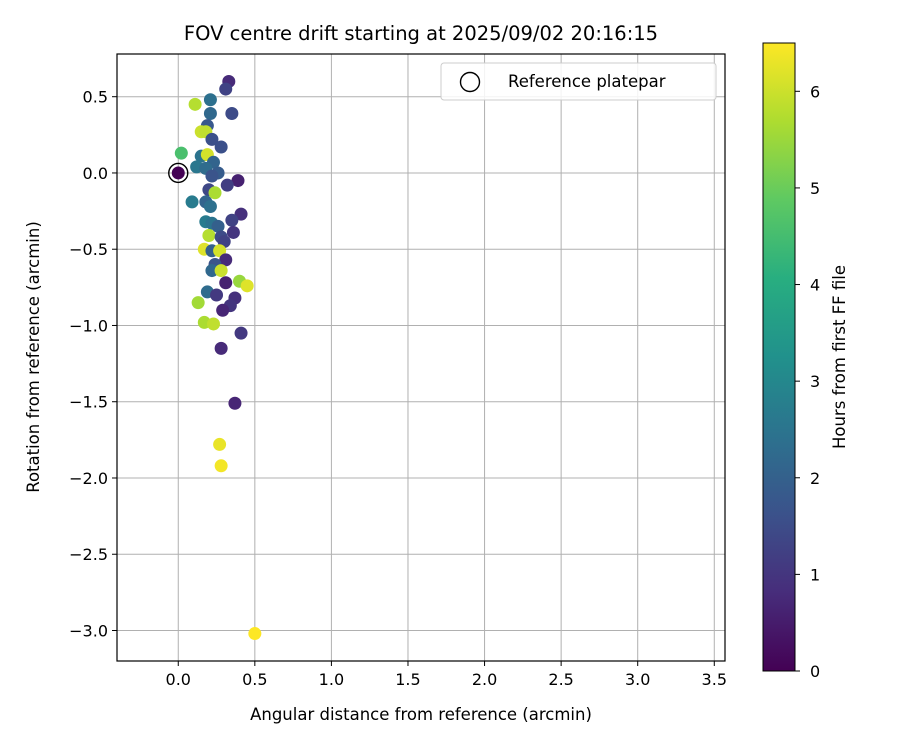 The height and width of the screenshot is (754, 900). What do you see at coordinates (88, 630) in the screenshot?
I see `y-tick-label: −3.0` at bounding box center [88, 630].